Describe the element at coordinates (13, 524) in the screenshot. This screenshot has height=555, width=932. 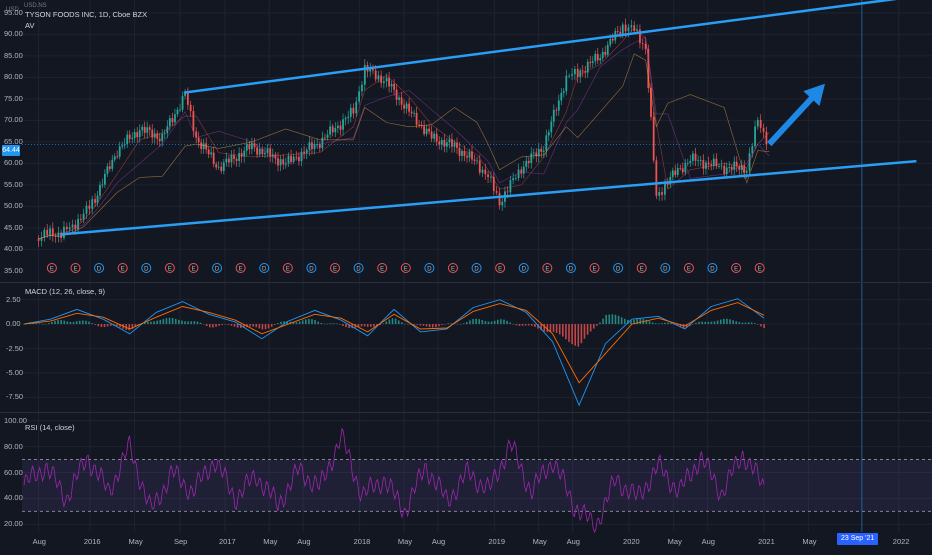
I see `rsi-tick-label: 20.00` at that location.